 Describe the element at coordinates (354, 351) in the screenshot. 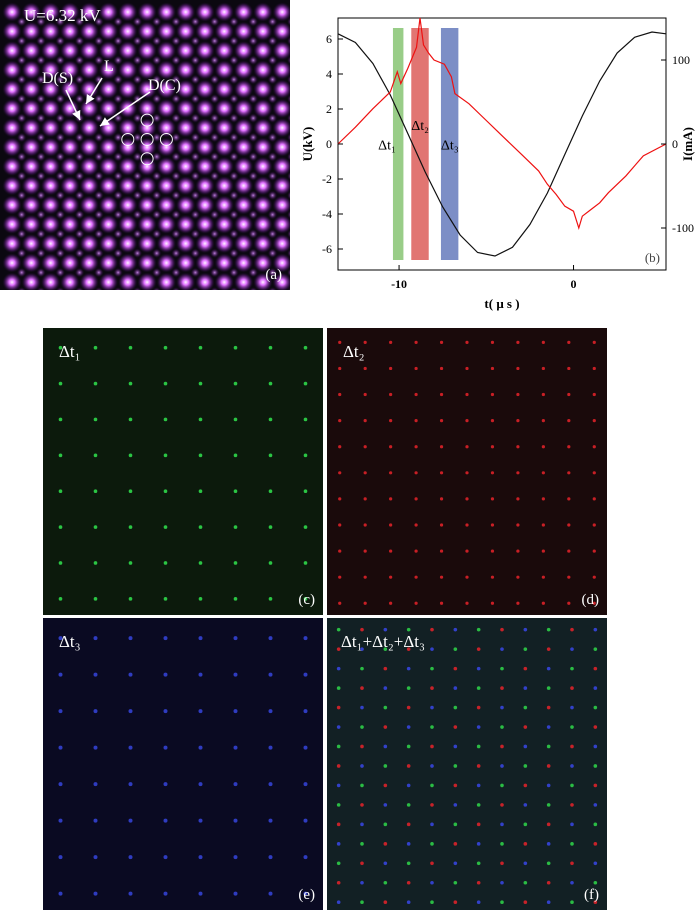

I see `panel-d-label: Δt₂` at that location.